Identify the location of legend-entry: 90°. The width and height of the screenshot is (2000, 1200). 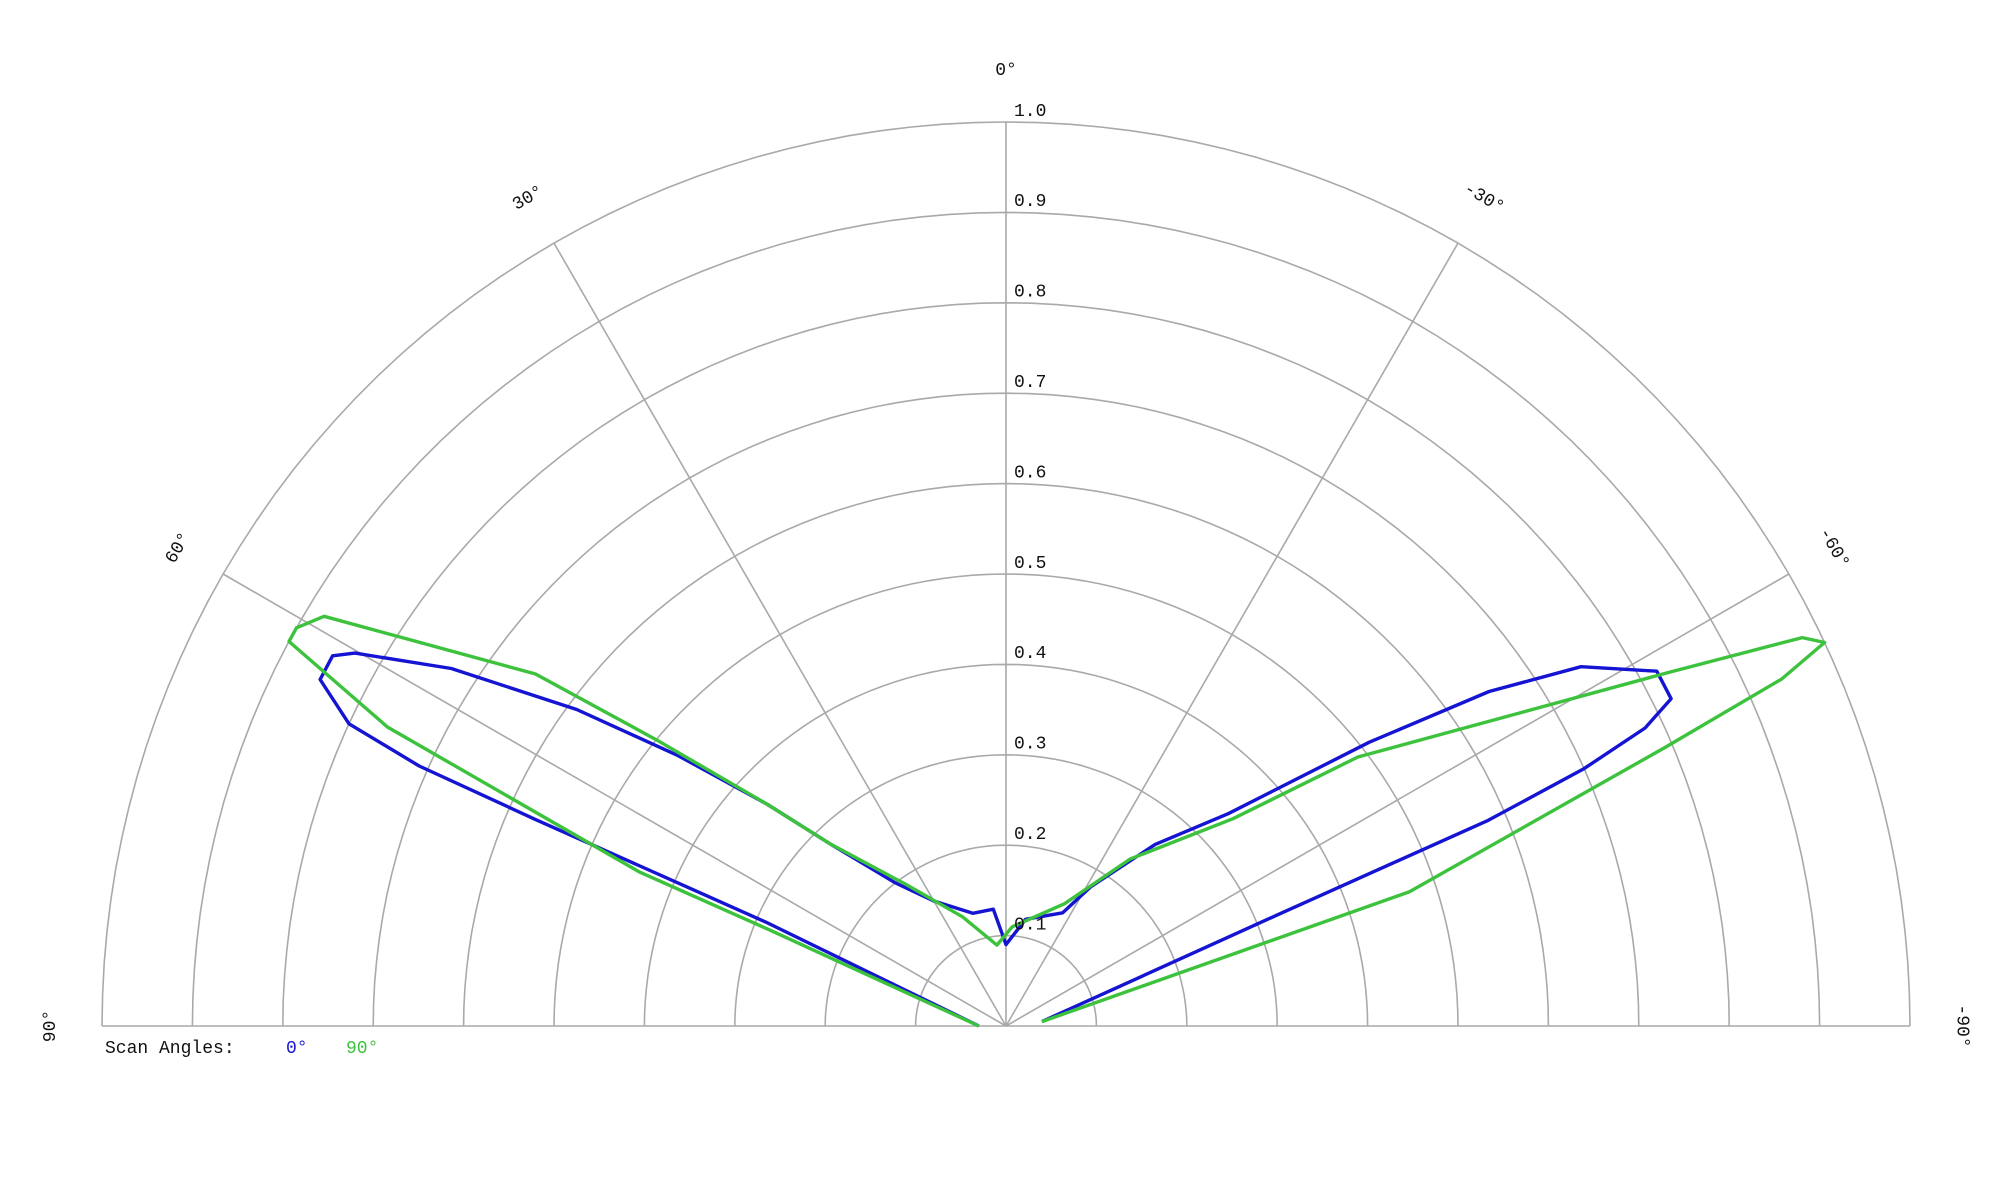
(362, 1049).